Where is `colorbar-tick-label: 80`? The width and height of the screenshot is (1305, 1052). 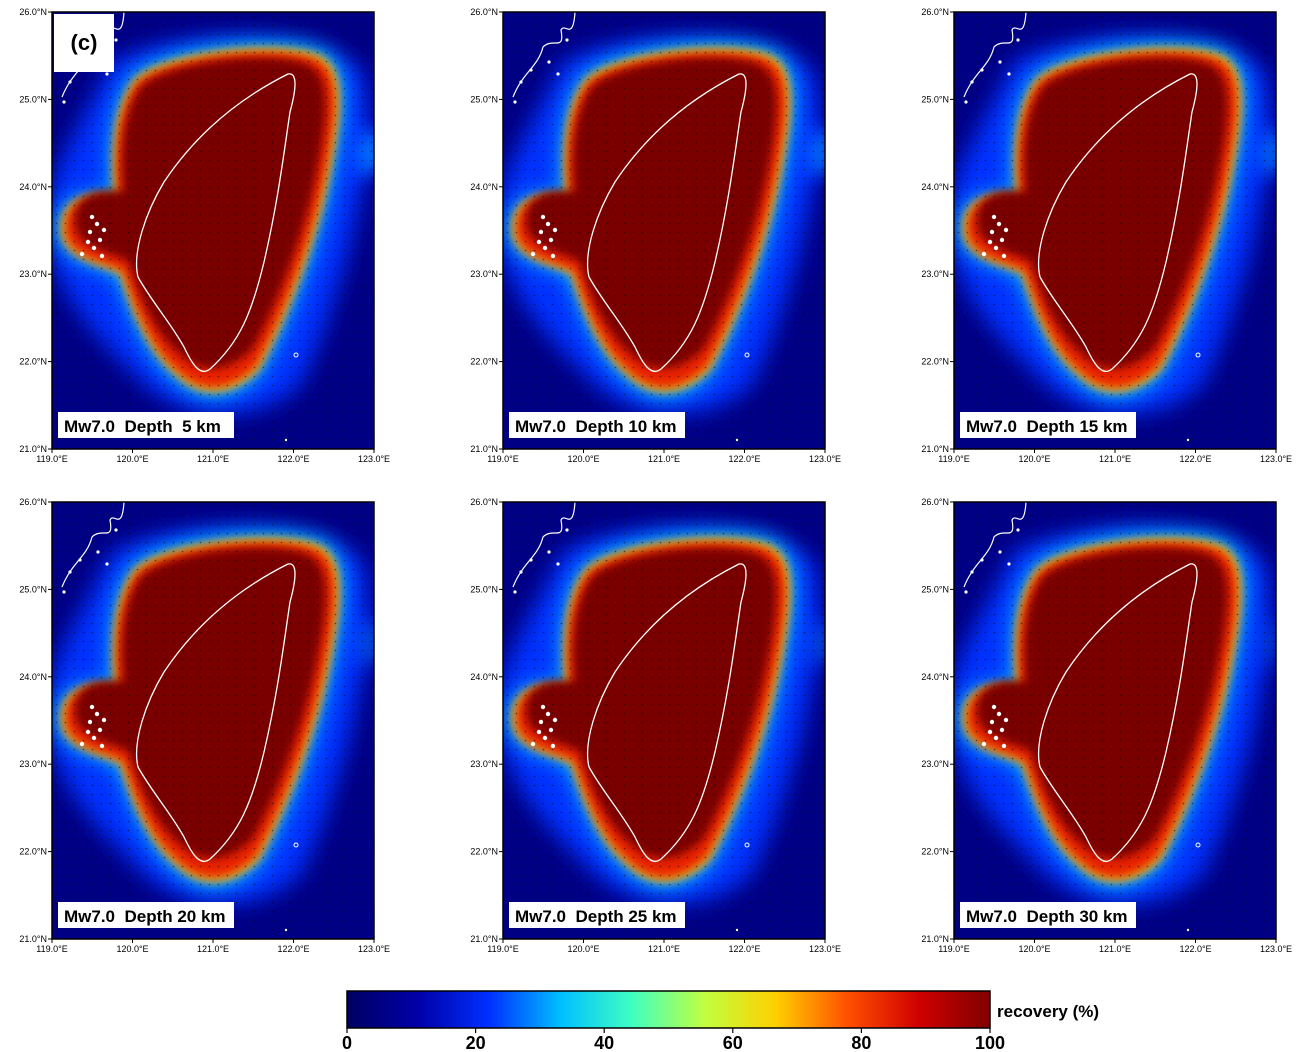
colorbar-tick-label: 80 is located at coordinates (861, 1042).